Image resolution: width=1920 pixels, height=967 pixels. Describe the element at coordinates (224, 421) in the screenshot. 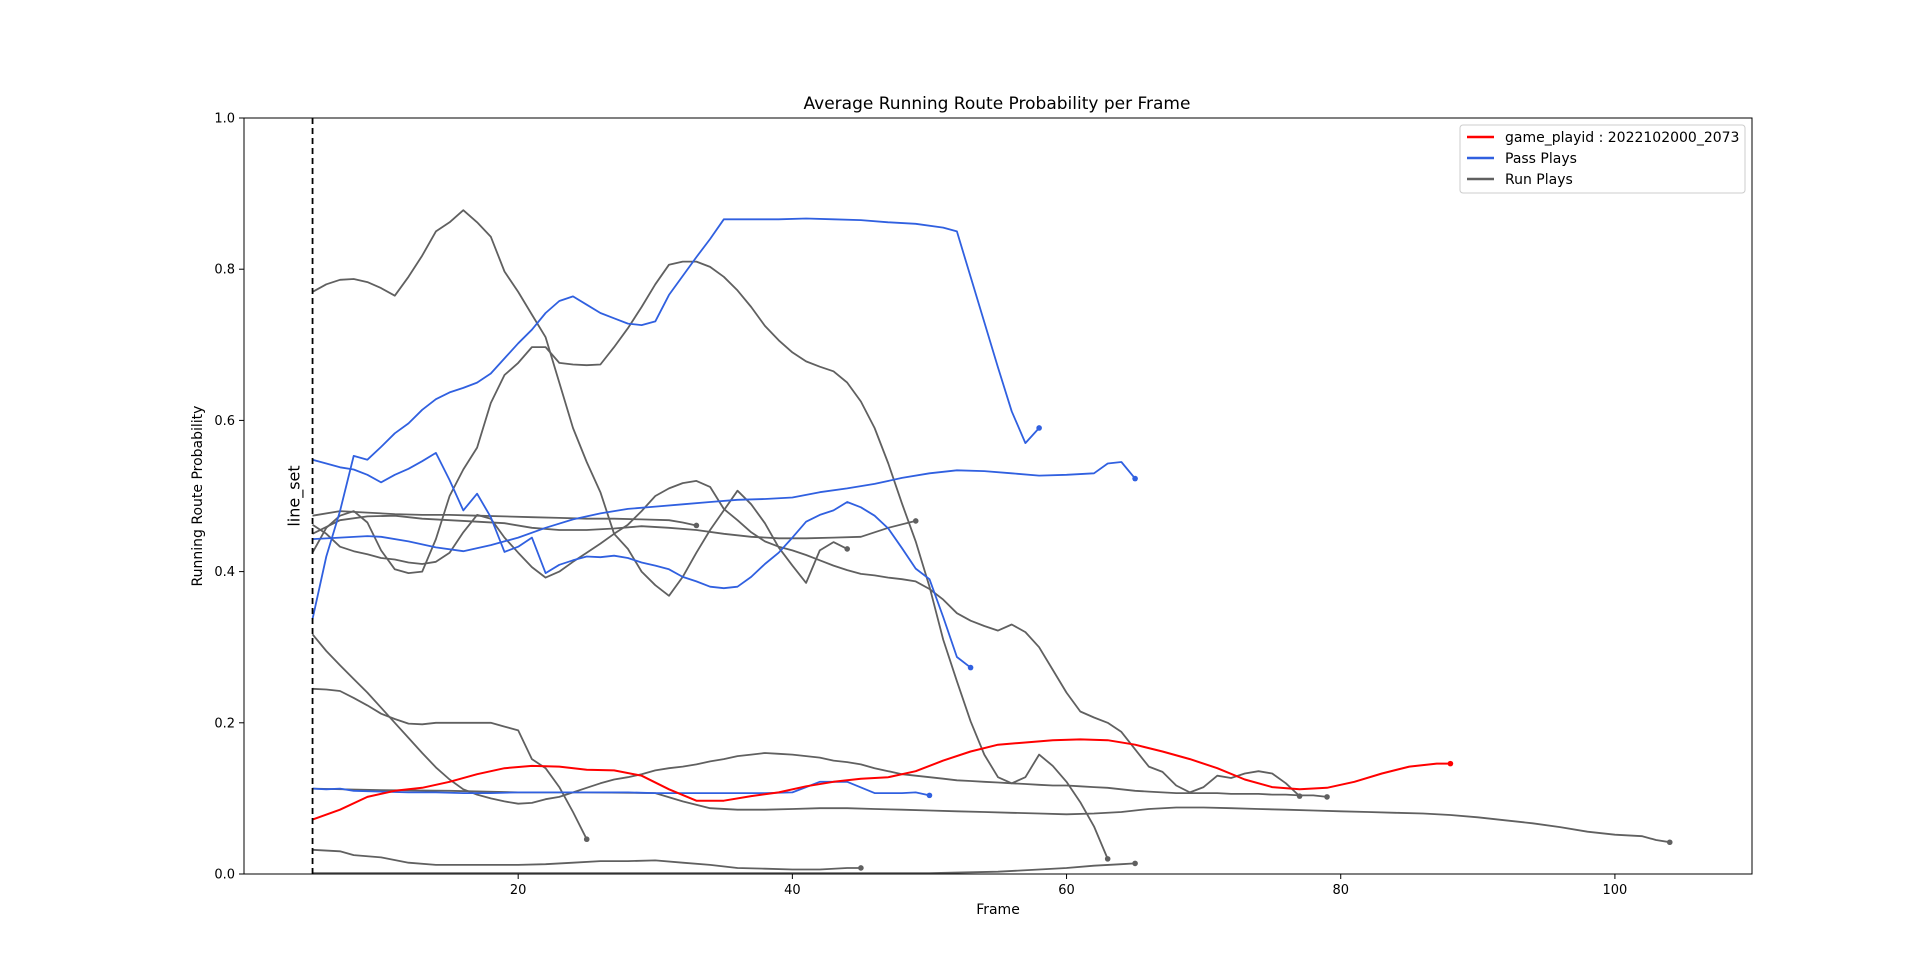

I see `y-tick-label: 0.6` at that location.